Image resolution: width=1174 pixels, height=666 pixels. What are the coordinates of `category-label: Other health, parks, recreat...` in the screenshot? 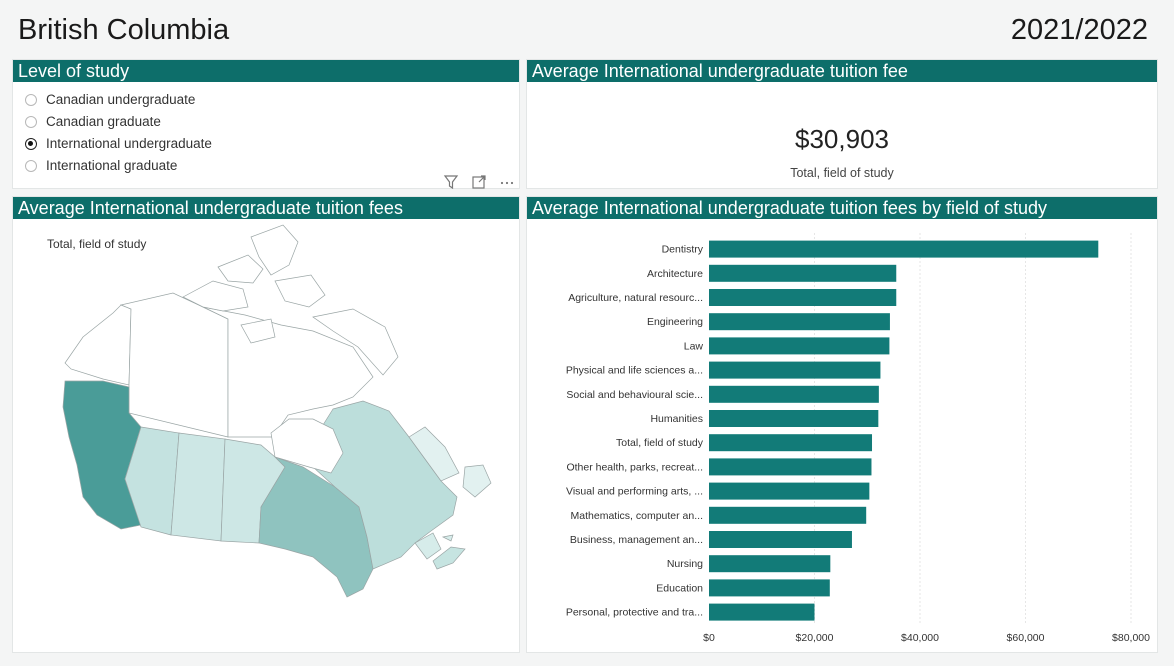 It's located at (634, 467).